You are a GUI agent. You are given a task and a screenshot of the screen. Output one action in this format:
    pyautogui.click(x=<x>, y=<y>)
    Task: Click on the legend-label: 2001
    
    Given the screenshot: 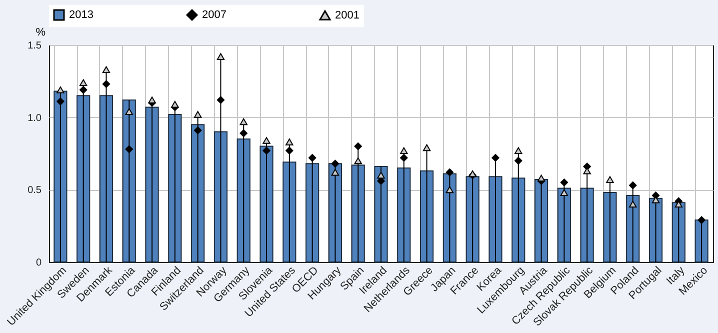 What is the action you would take?
    pyautogui.click(x=347, y=15)
    